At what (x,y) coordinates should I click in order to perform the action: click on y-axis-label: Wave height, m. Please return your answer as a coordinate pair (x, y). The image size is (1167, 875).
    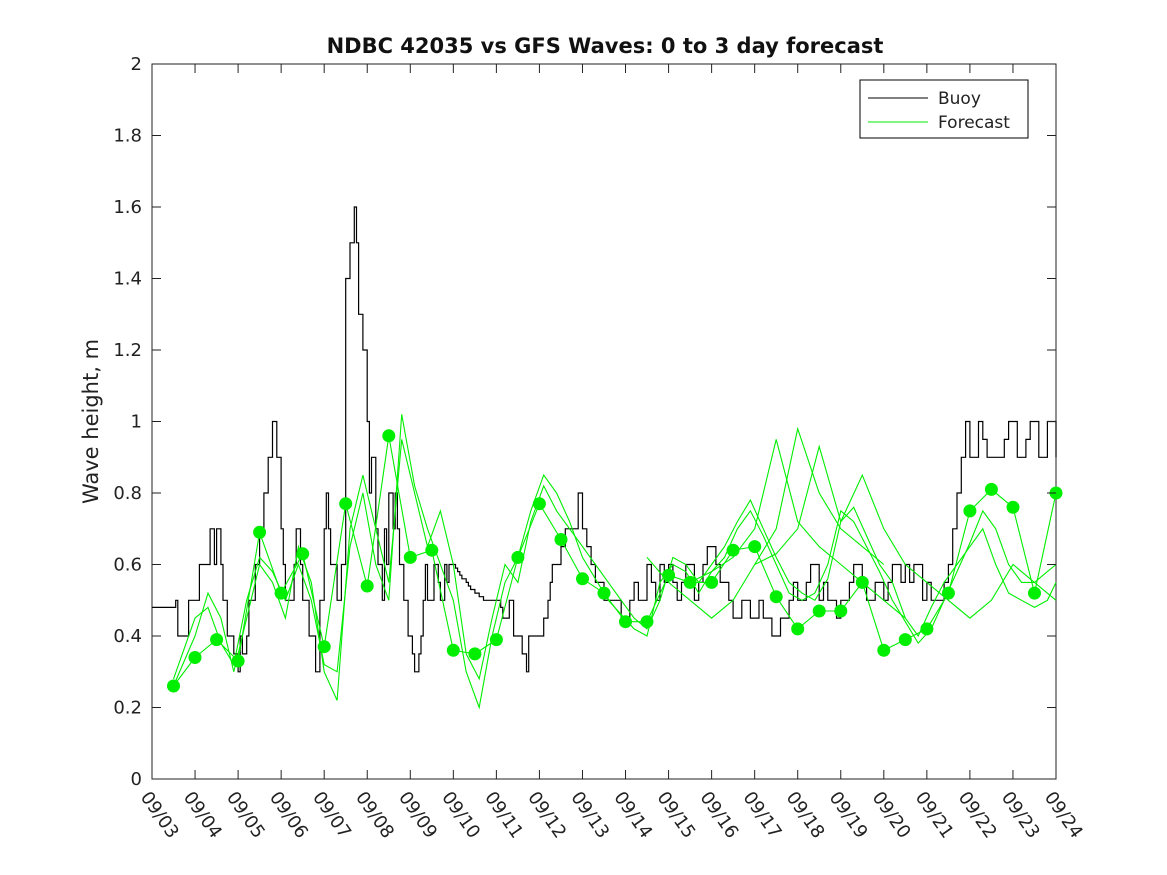
    Looking at the image, I should click on (91, 421).